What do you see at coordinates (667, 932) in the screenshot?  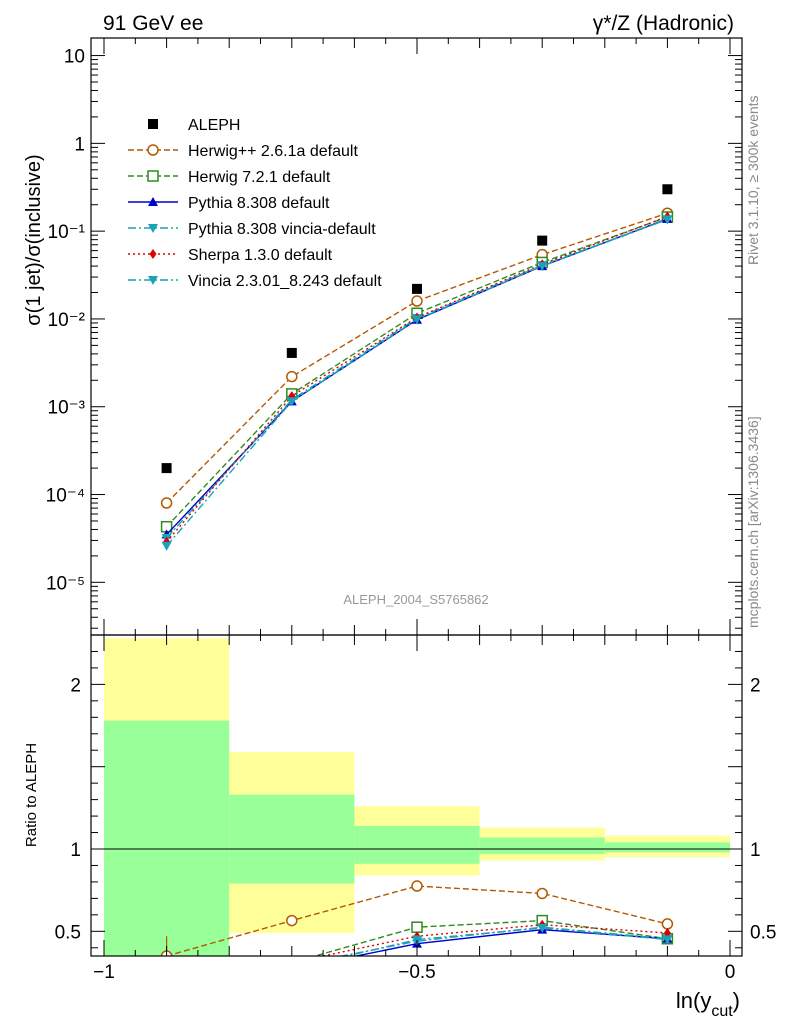 I see `ratio-point-sherpa` at bounding box center [667, 932].